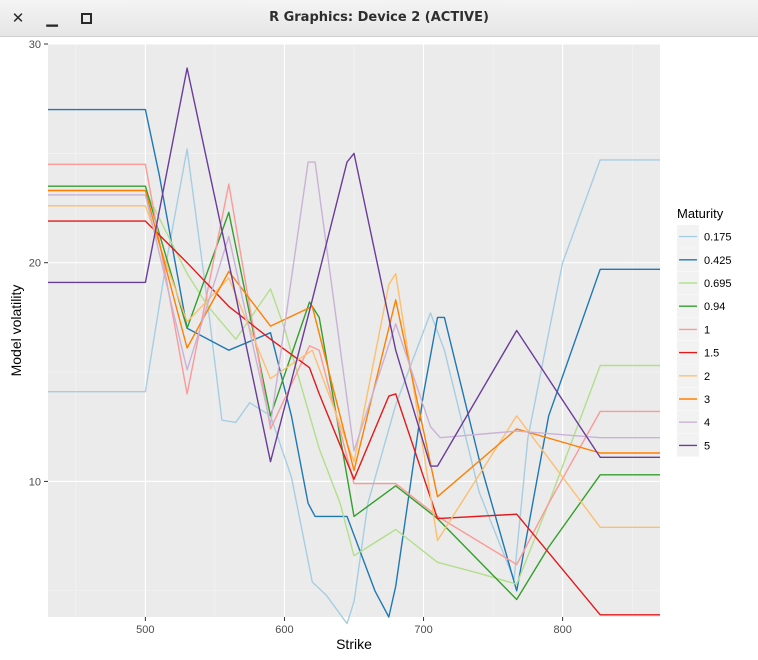 The width and height of the screenshot is (758, 660). I want to click on y-axis: 10 20 30, so click(38, 263).